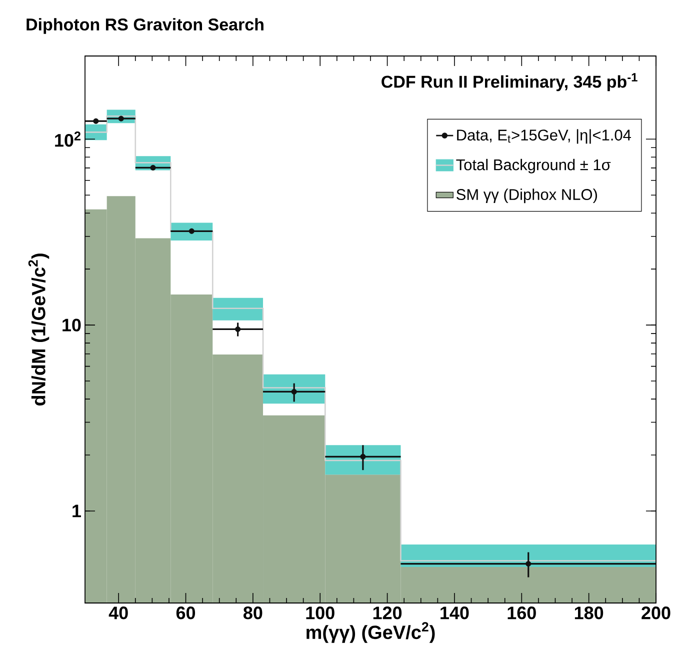  What do you see at coordinates (71, 325) in the screenshot?
I see `y-tick-label: 10` at bounding box center [71, 325].